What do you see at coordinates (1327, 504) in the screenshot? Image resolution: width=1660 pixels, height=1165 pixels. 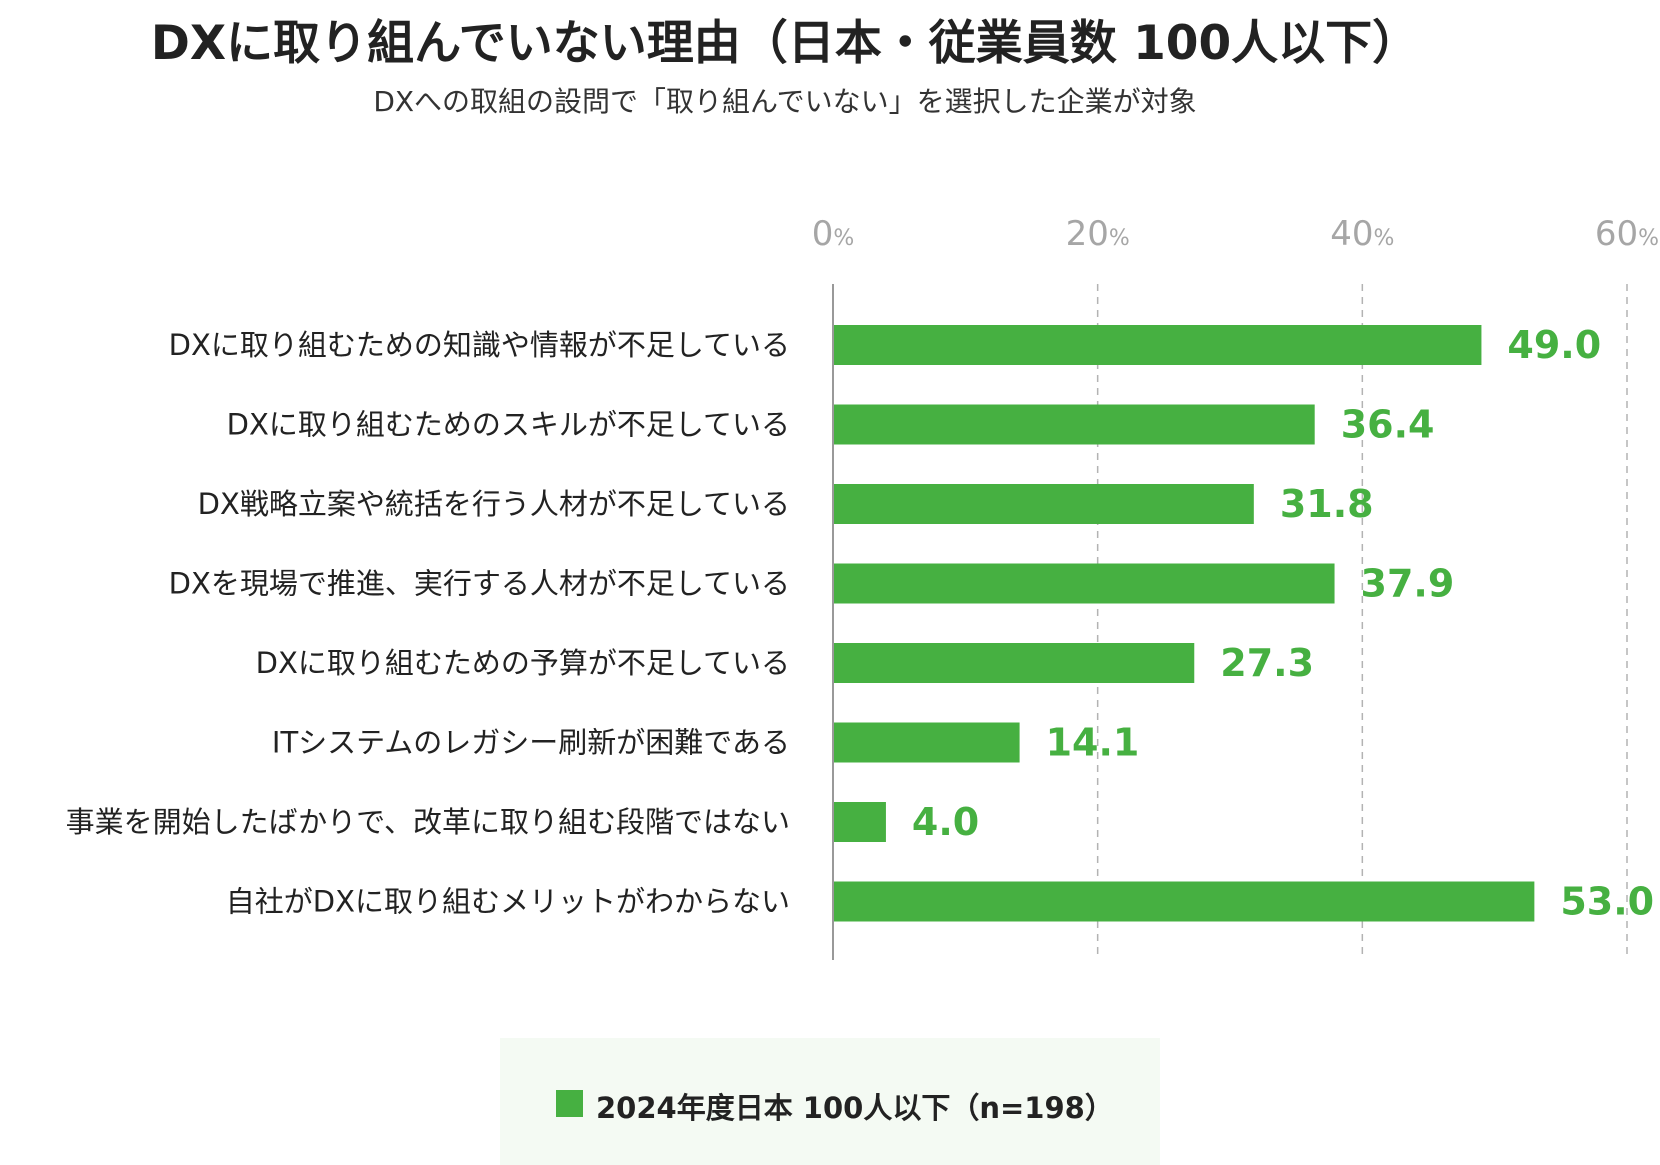 I see `value-label: 31.8` at bounding box center [1327, 504].